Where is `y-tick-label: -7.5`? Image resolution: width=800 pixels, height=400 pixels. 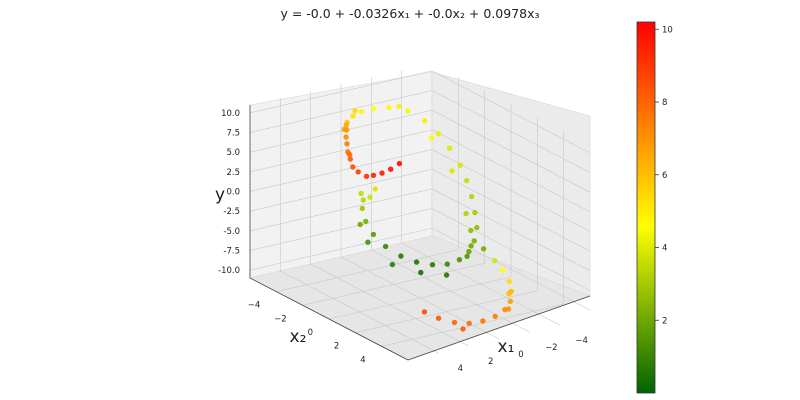
y-tick-label: -7.5 is located at coordinates (231, 251).